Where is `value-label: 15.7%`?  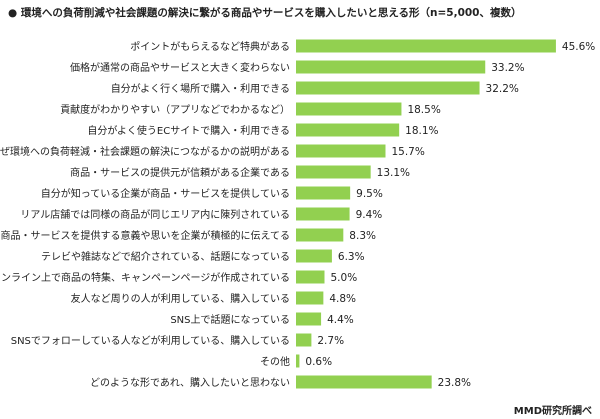
value-label: 15.7% is located at coordinates (407, 152).